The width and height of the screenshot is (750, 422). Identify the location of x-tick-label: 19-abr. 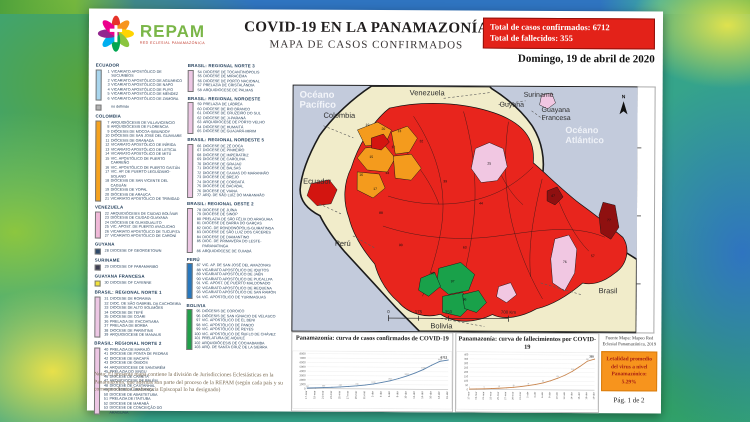
(447, 395).